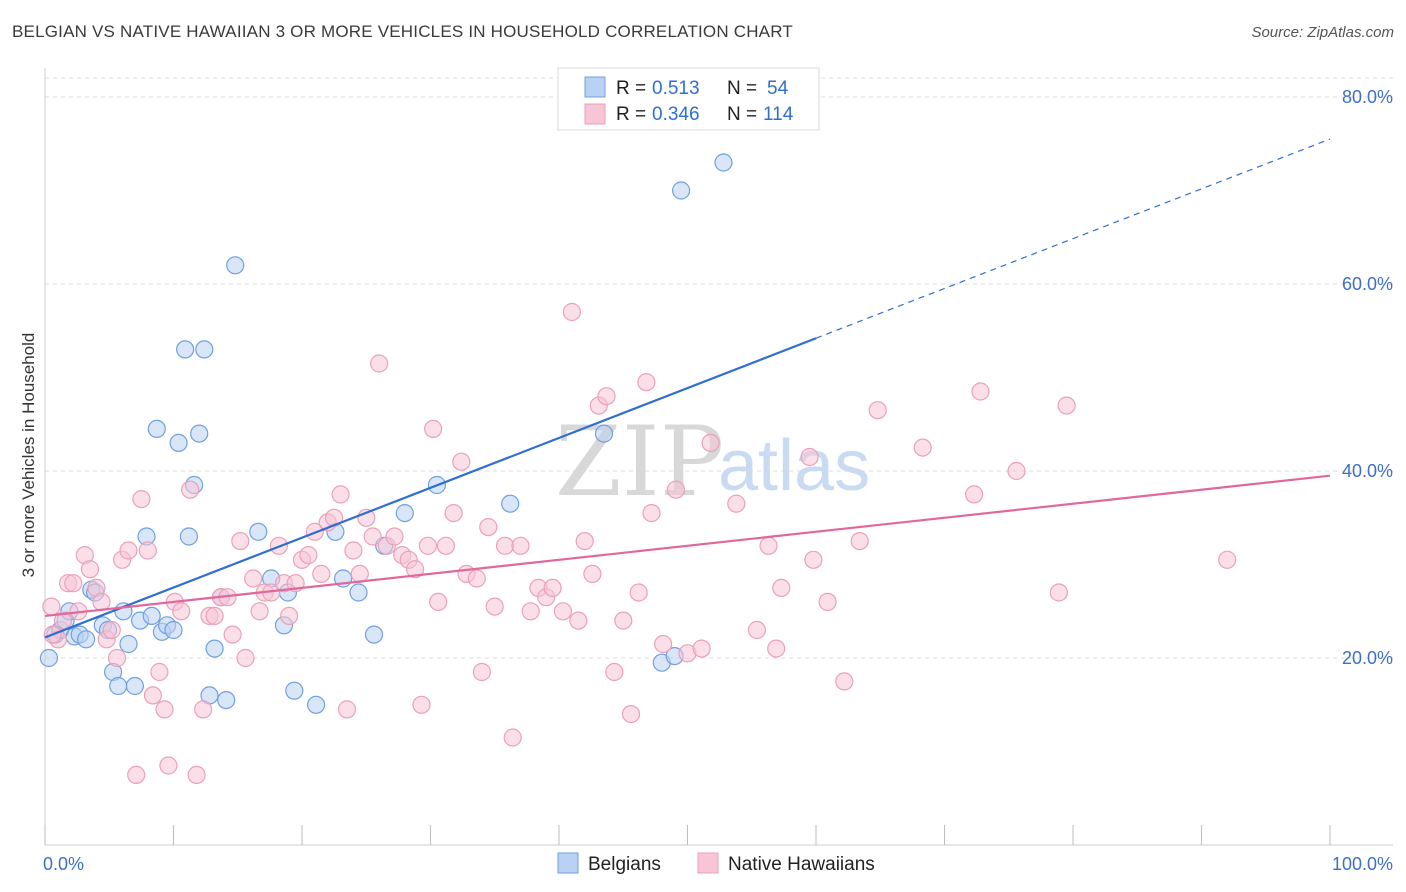  What do you see at coordinates (595, 87) in the screenshot?
I see `legend-swatch-belgians` at bounding box center [595, 87].